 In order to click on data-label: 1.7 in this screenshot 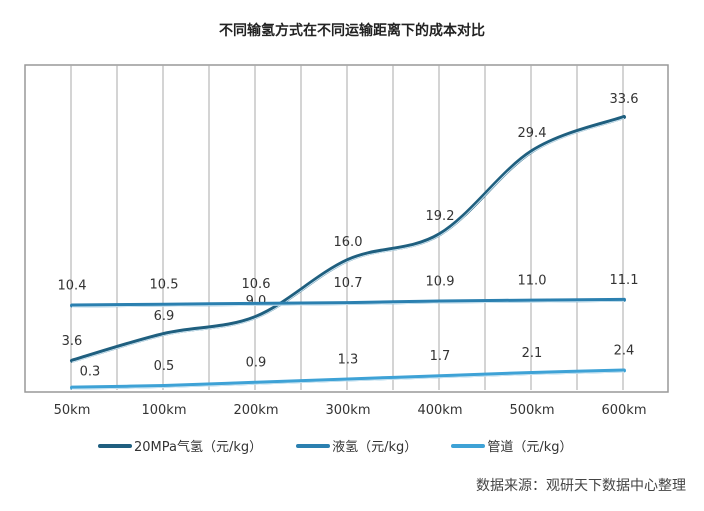, I will do `click(440, 356)`.